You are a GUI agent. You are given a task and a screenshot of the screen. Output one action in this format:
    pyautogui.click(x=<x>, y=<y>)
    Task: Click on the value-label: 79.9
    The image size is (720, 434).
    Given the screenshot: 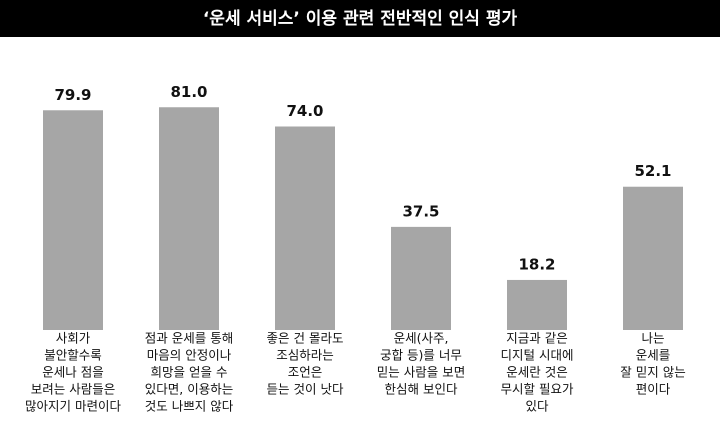 What is the action you would take?
    pyautogui.click(x=72, y=95)
    